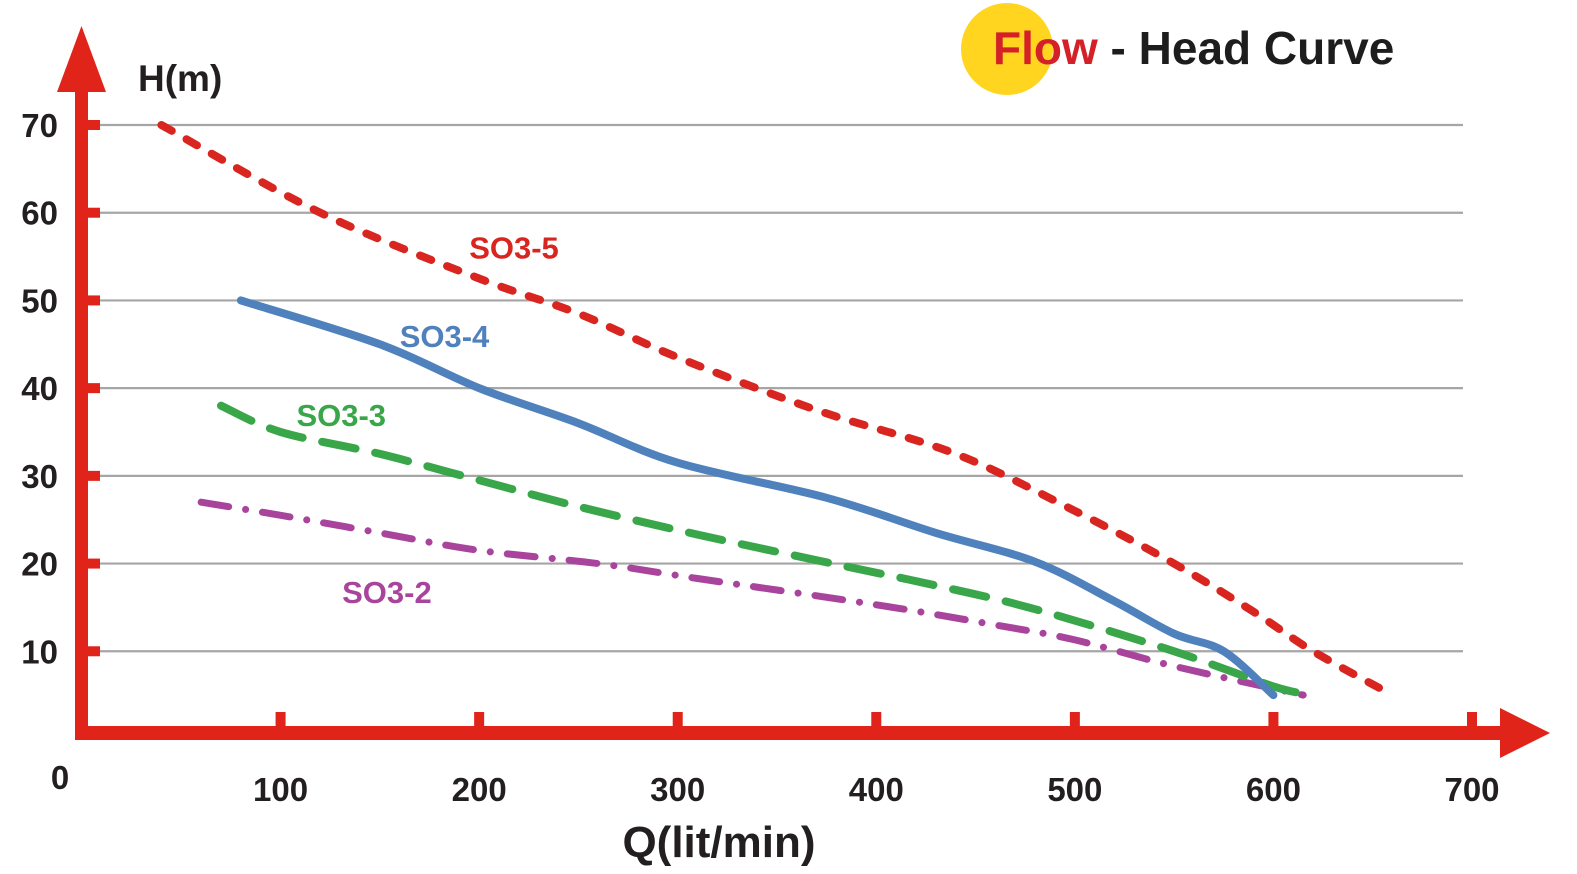 This screenshot has height=874, width=1577. What do you see at coordinates (39, 300) in the screenshot?
I see `y-tick-label-50: 50` at bounding box center [39, 300].